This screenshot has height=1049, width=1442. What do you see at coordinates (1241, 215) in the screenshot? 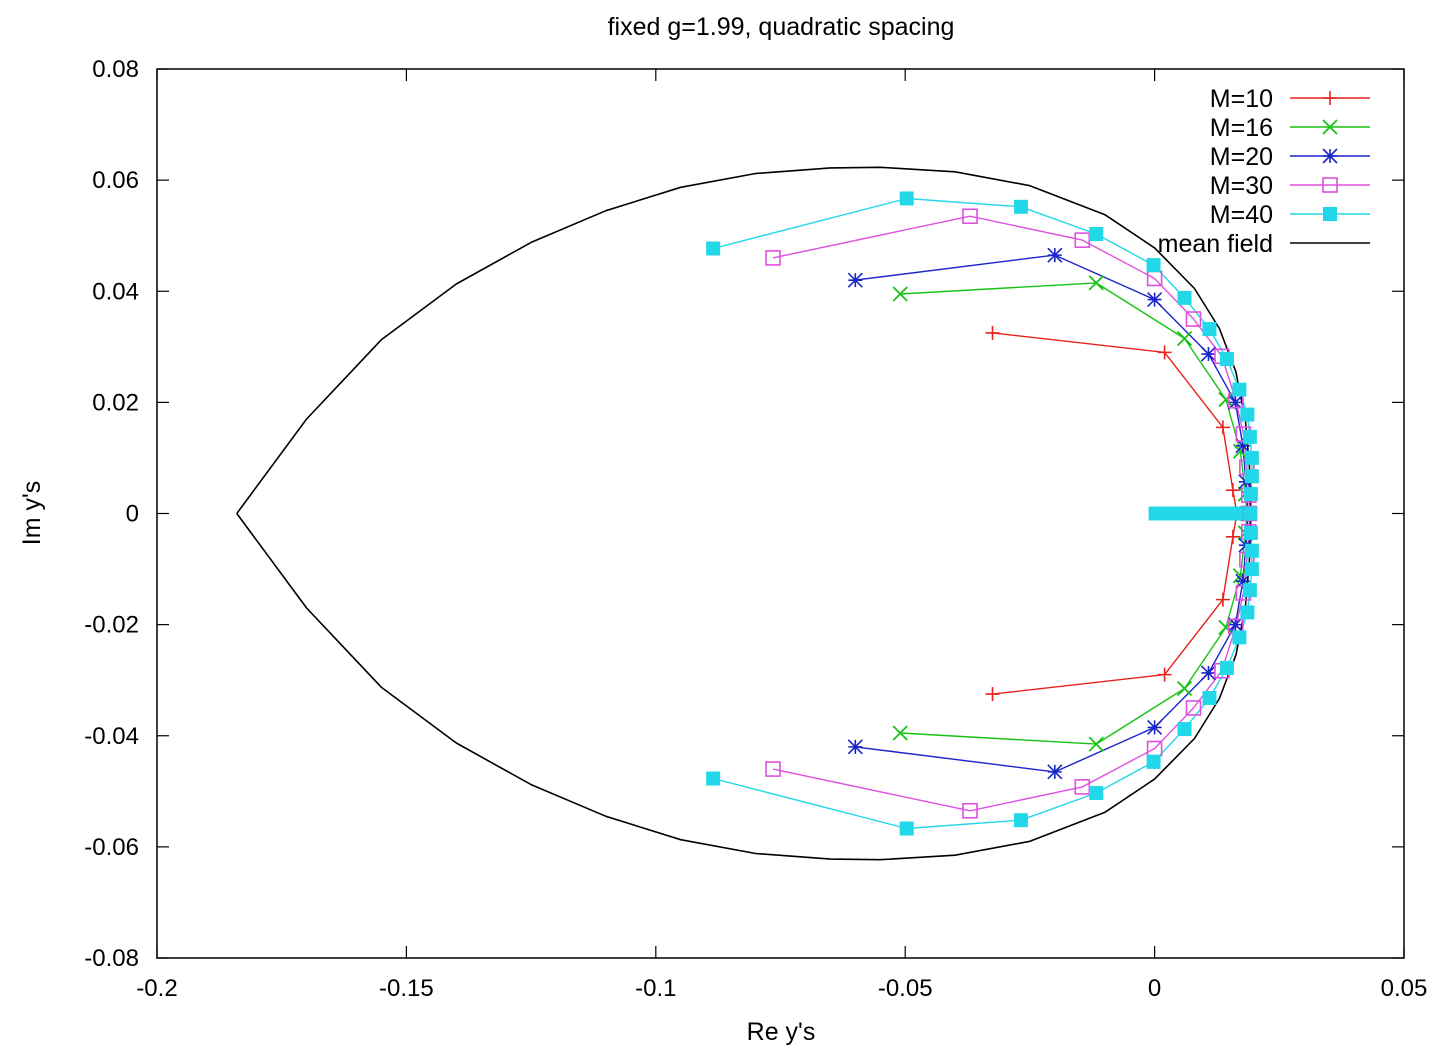
I see `legend-label-m-40: M=40` at bounding box center [1241, 215].